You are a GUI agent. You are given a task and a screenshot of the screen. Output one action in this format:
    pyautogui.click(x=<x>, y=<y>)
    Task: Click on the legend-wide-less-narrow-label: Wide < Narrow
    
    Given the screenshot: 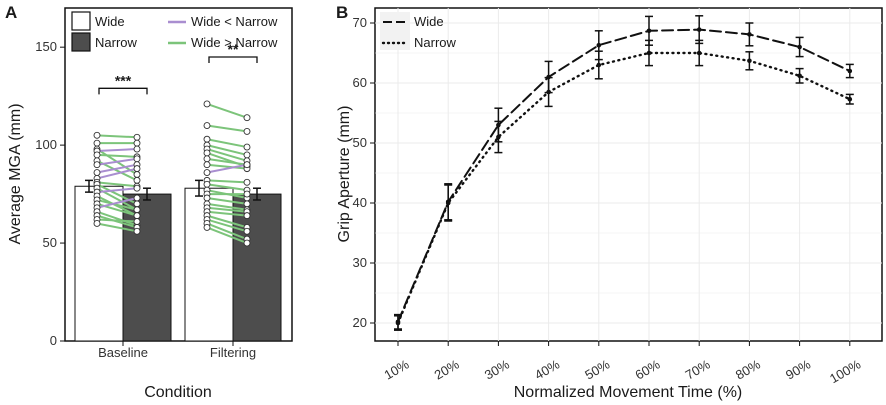 What is the action you would take?
    pyautogui.click(x=234, y=21)
    